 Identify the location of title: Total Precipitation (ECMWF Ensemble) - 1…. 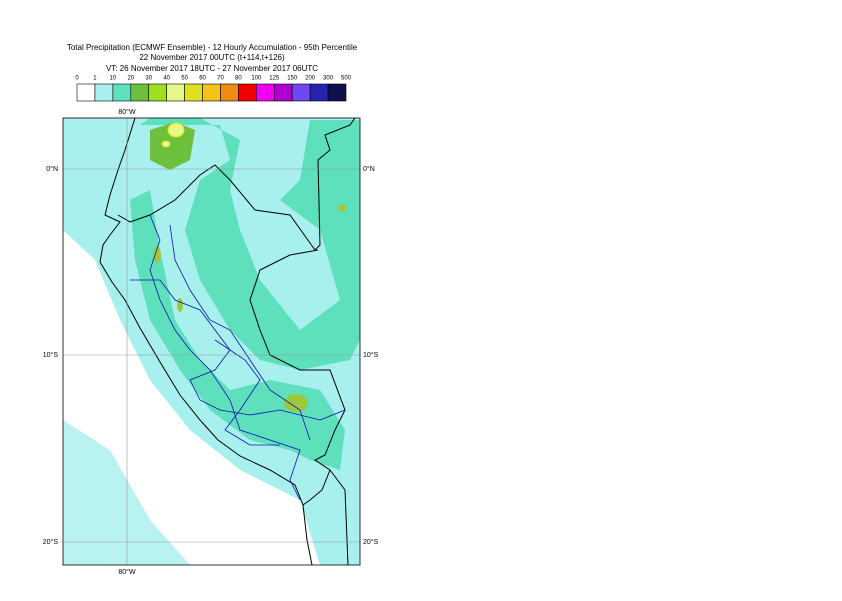
(212, 47).